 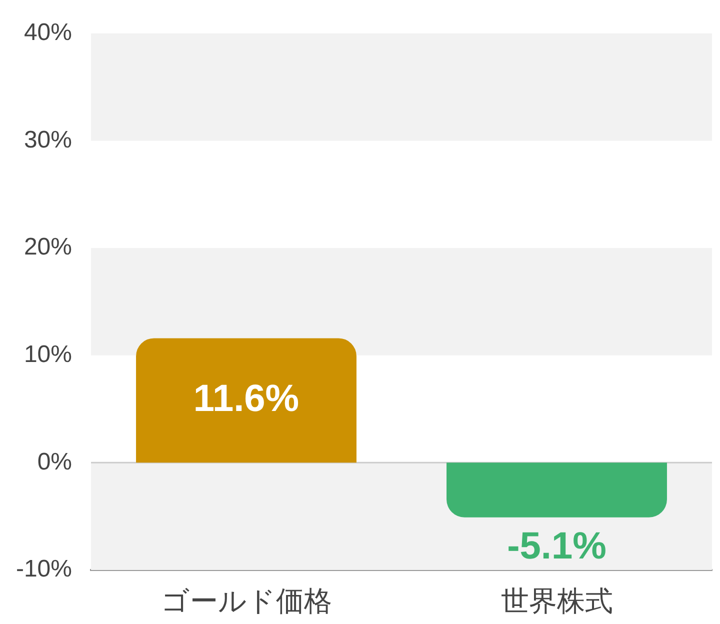 I want to click on y-tick-label: 20%, so click(x=48, y=247).